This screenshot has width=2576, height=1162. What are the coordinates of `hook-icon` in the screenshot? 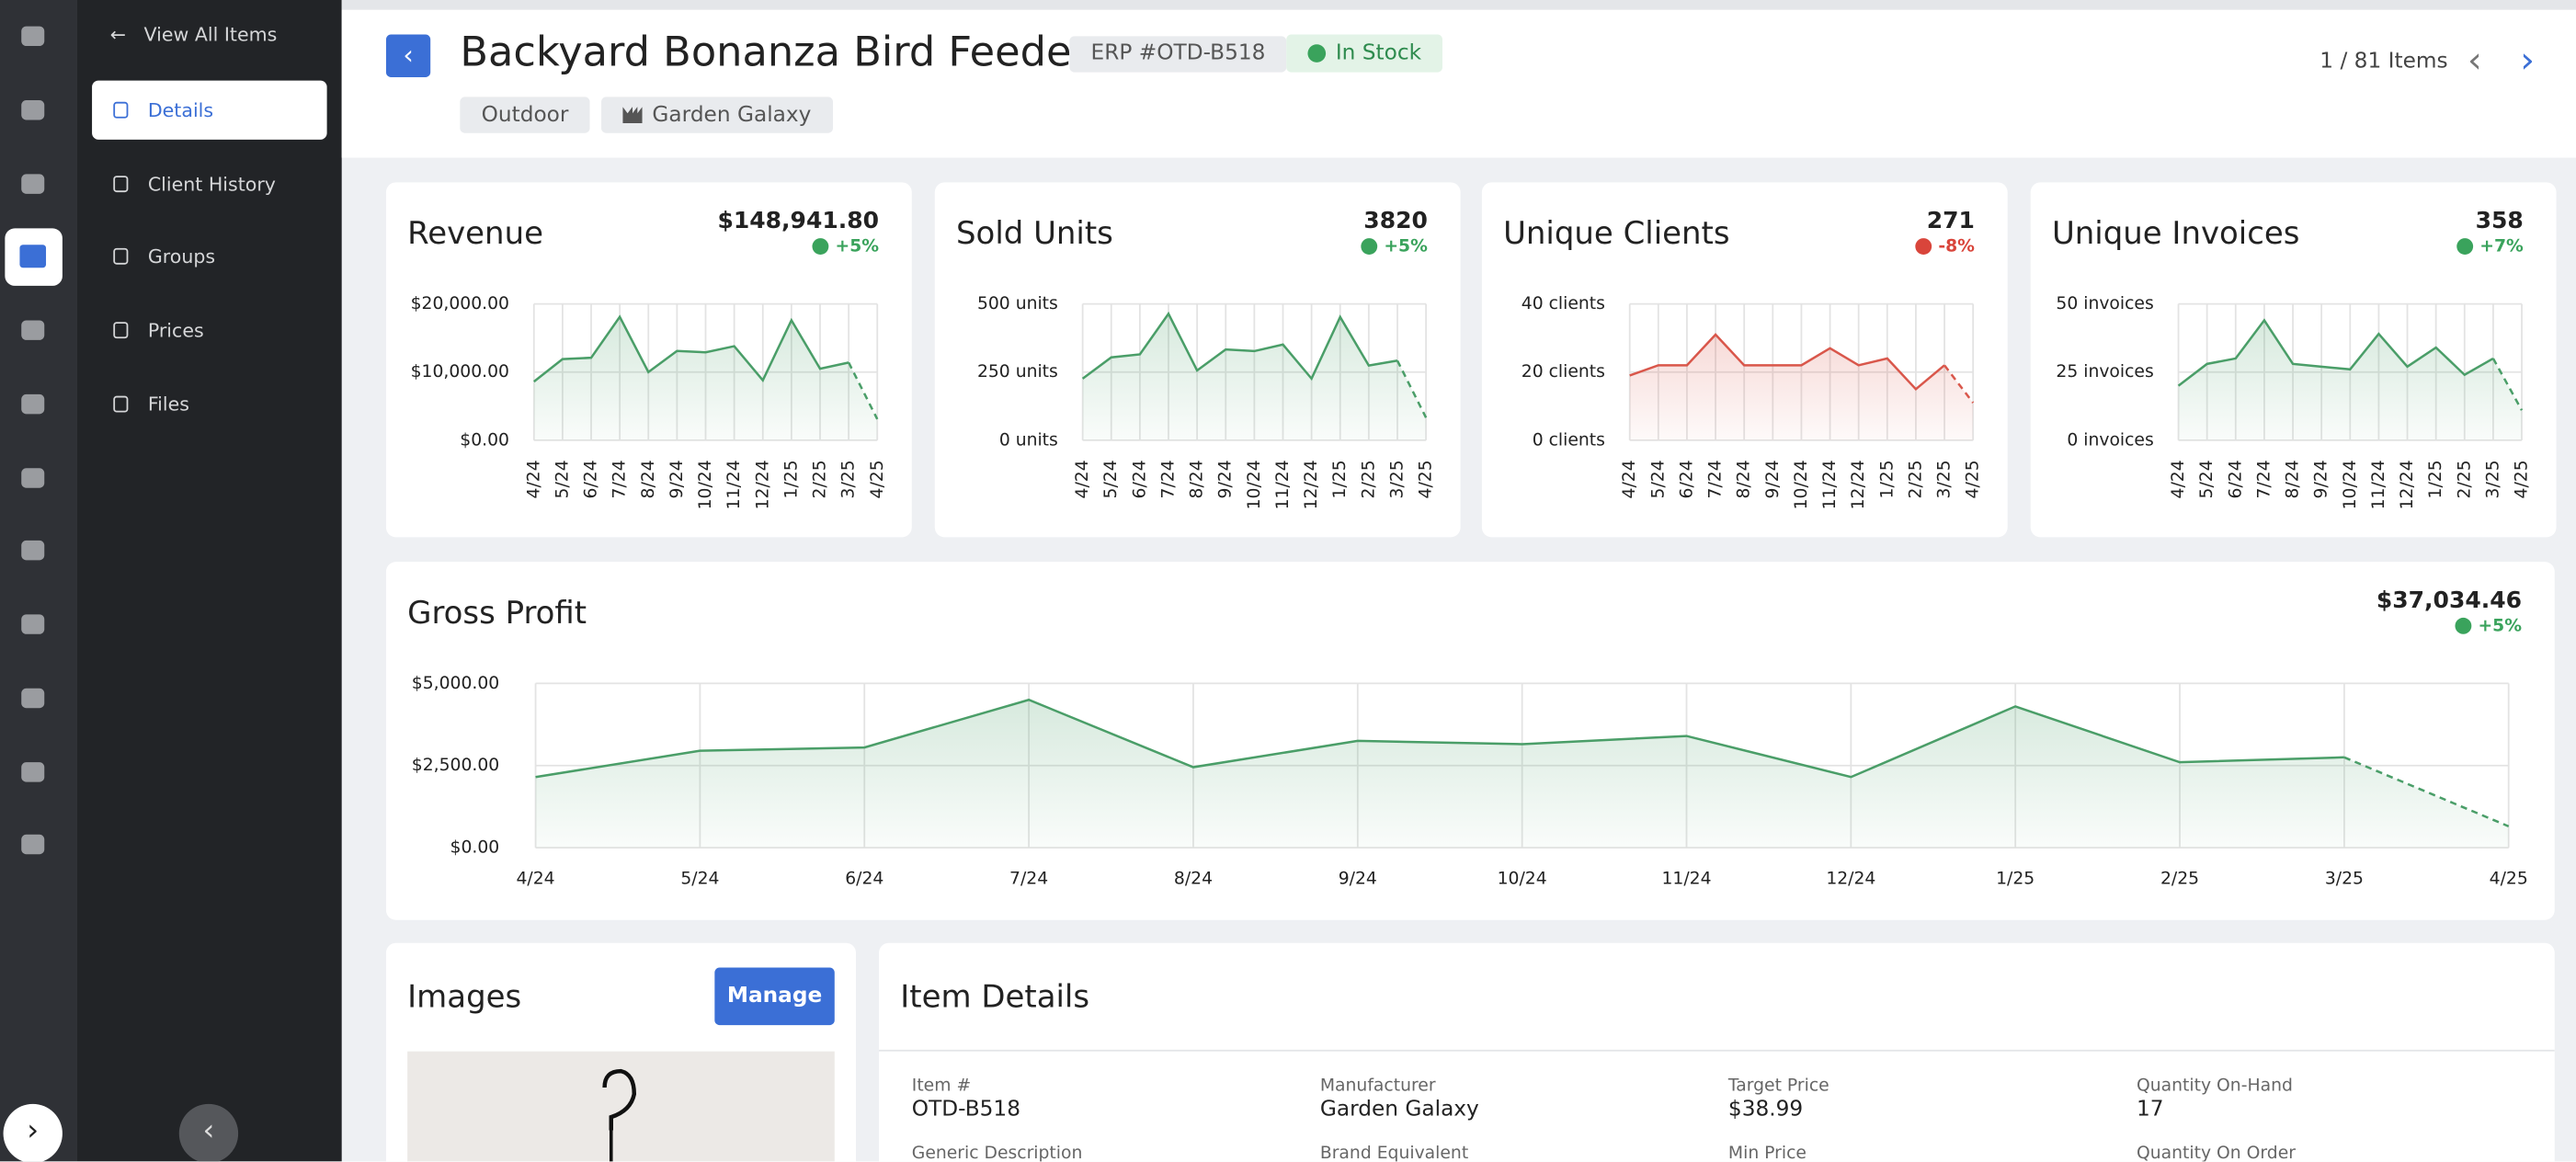 It's located at (619, 1115).